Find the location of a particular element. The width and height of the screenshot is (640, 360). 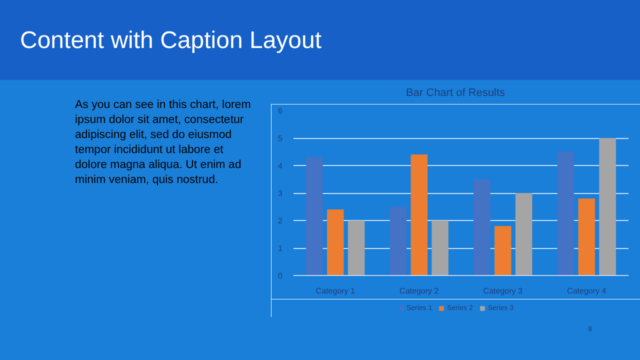

chart-subtitle: Bar Chart of Results is located at coordinates (456, 93).